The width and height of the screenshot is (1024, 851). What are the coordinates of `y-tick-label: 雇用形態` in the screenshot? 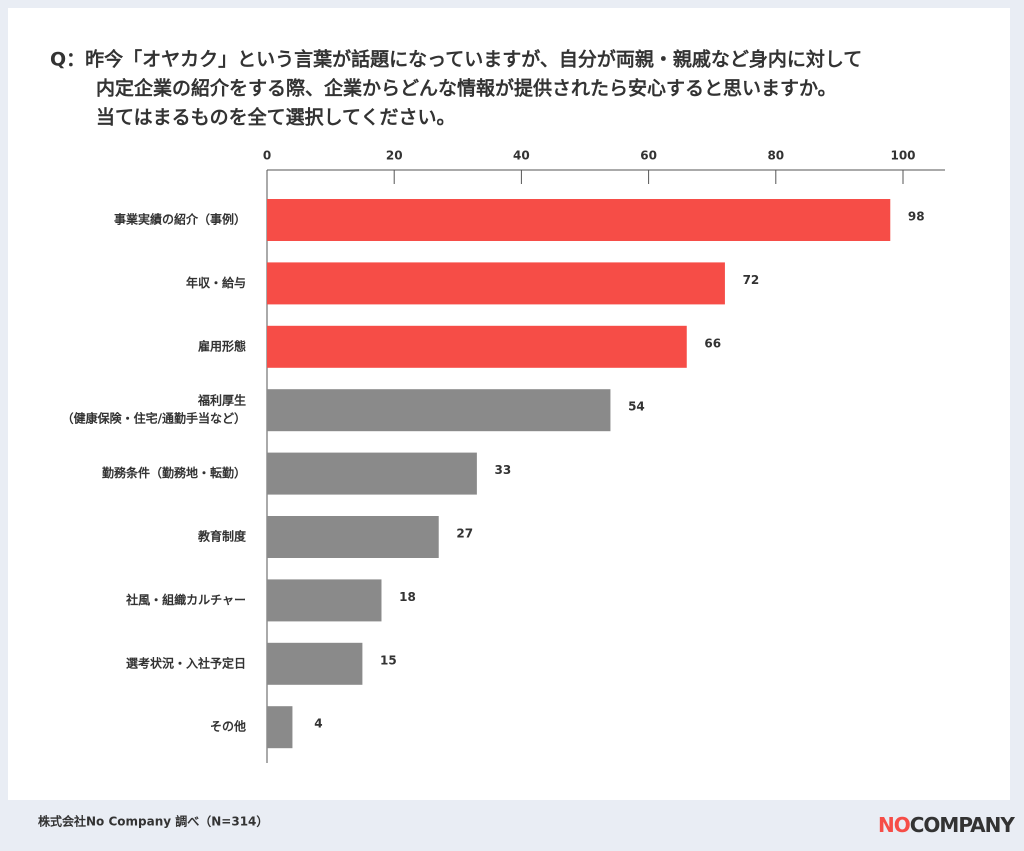 It's located at (222, 345).